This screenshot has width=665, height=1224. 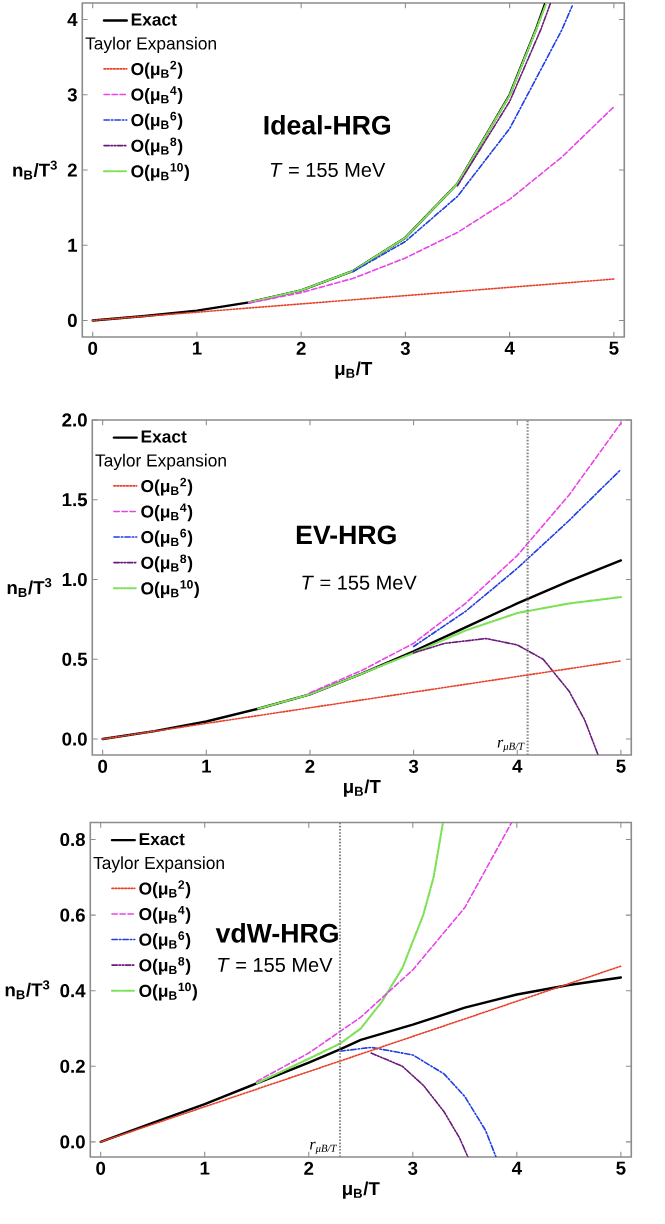 What do you see at coordinates (72, 839) in the screenshot?
I see `y-tick-label: 0.8` at bounding box center [72, 839].